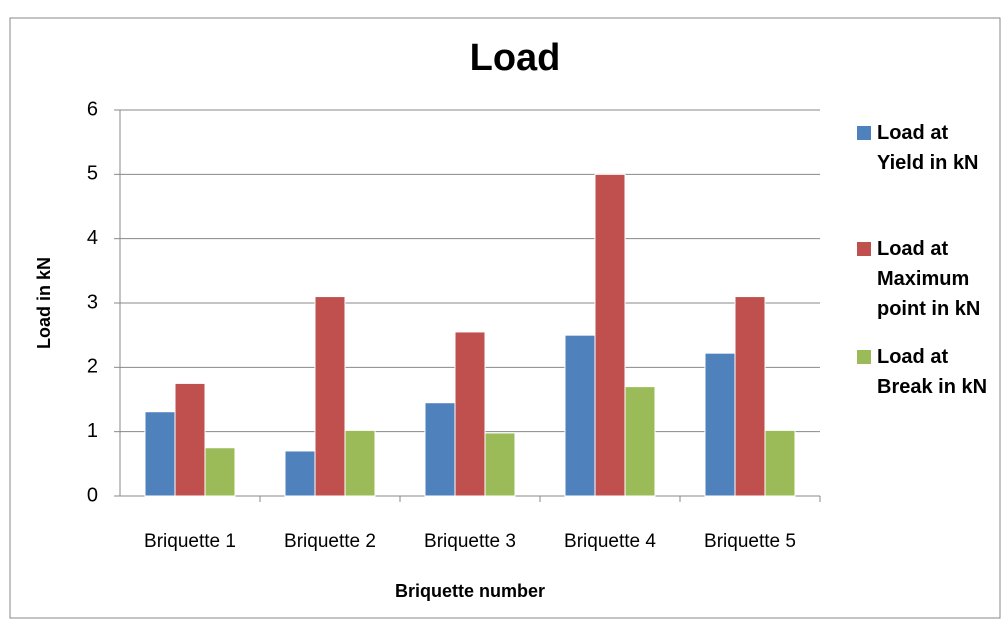 Image resolution: width=1005 pixels, height=620 pixels. Describe the element at coordinates (92, 302) in the screenshot. I see `y-tick-label: 3` at that location.